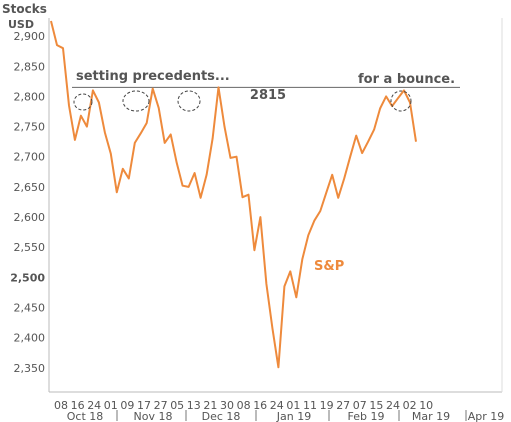  I want to click on x-month-label: Feb 19, so click(366, 416).